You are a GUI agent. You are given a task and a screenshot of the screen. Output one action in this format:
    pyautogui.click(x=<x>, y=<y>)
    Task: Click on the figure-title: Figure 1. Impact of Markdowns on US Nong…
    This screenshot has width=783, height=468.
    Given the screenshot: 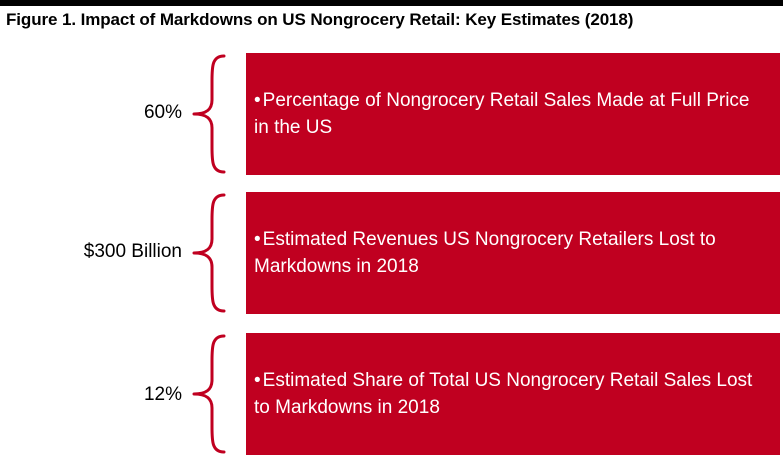 What is the action you would take?
    pyautogui.click(x=320, y=19)
    